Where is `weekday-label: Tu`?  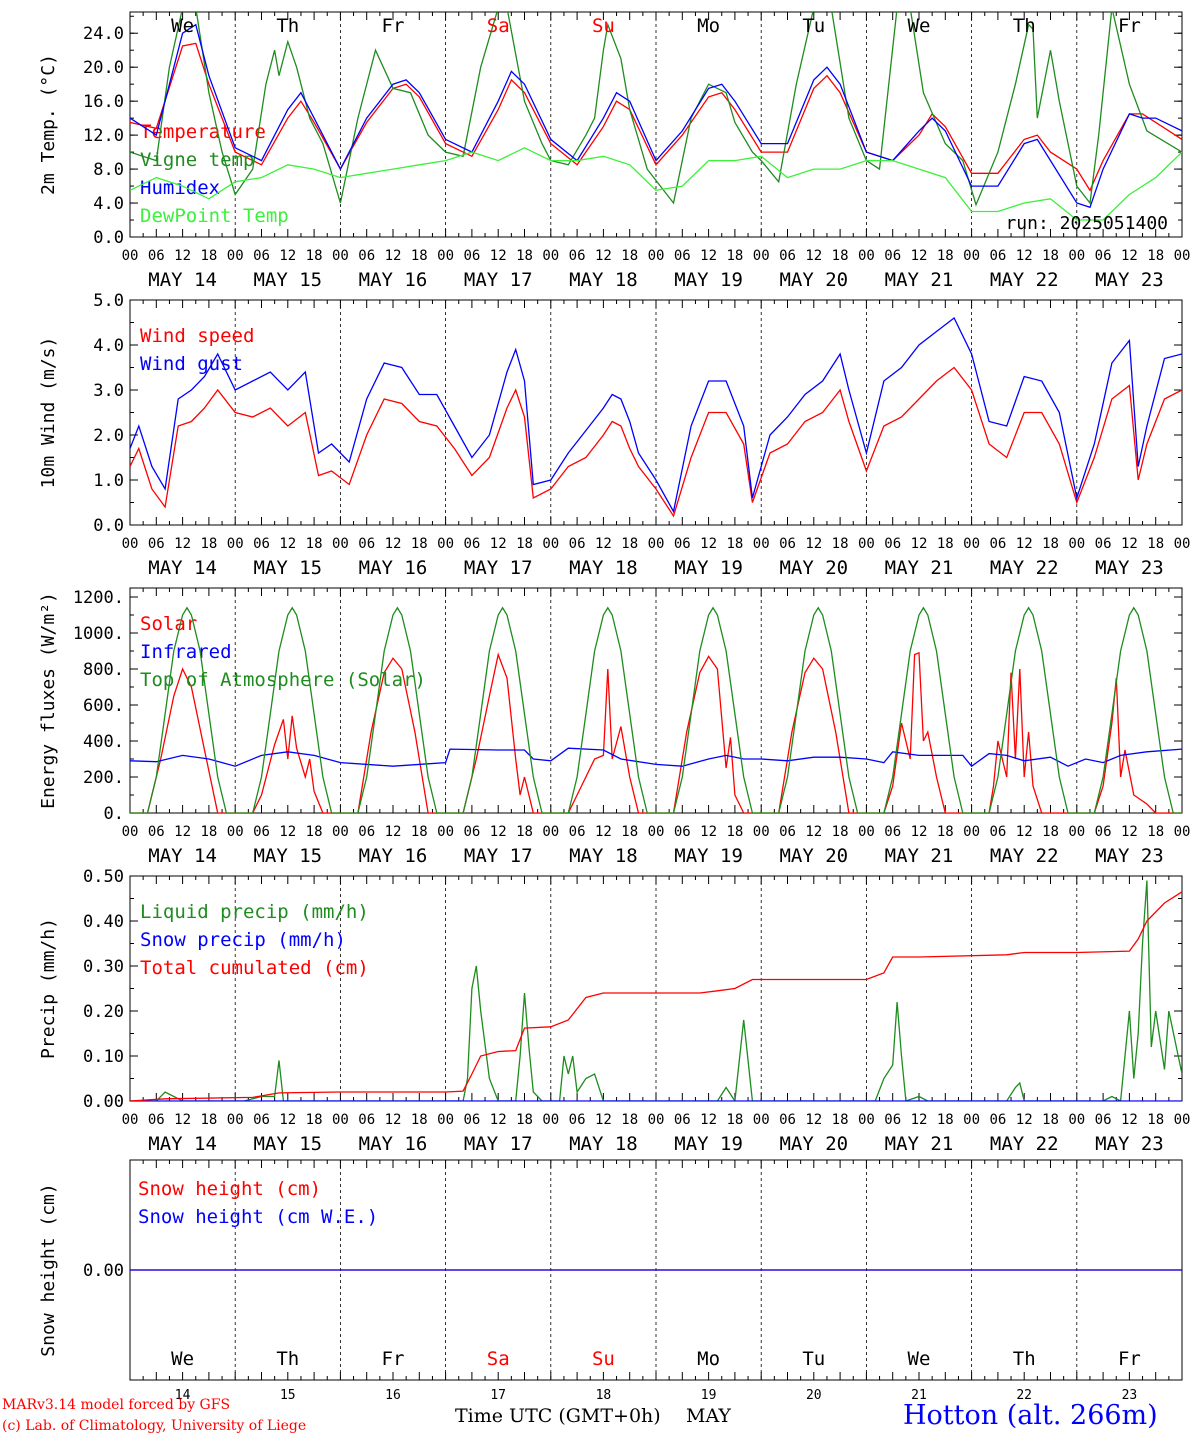 weekday-label: Tu is located at coordinates (813, 1359).